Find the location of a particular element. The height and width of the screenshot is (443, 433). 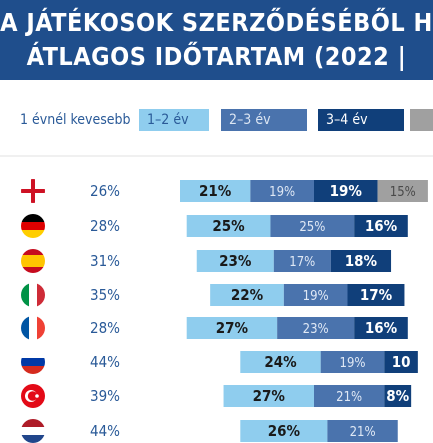

bar-value-label: 8% is located at coordinates (397, 396).